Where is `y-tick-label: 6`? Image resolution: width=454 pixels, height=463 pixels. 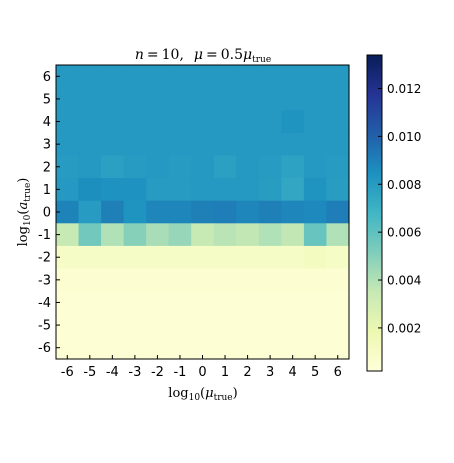
y-tick-label: 6 is located at coordinates (47, 77).